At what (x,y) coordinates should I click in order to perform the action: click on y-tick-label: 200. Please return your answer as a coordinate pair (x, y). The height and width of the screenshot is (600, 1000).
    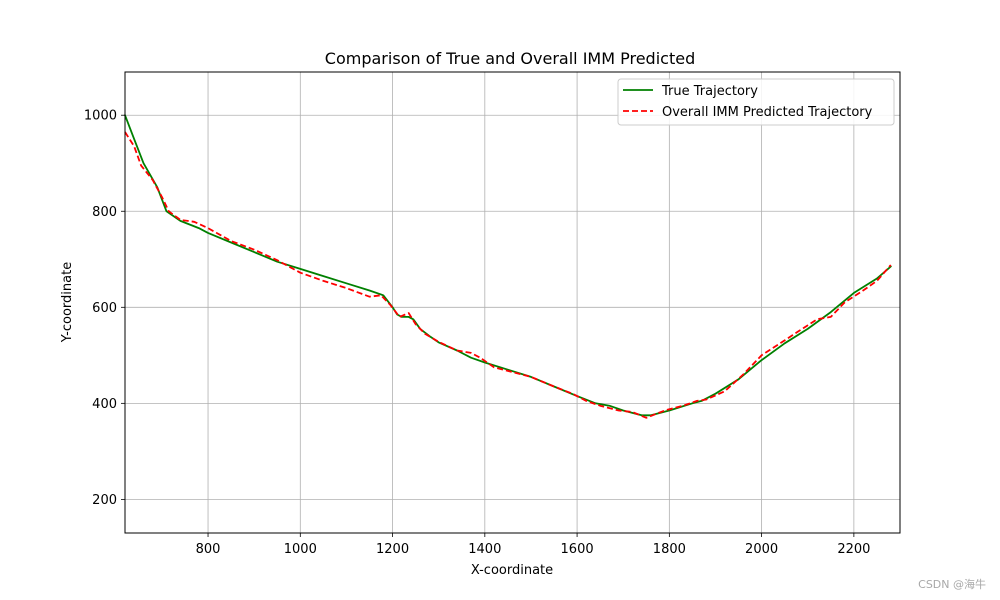
    Looking at the image, I should click on (104, 500).